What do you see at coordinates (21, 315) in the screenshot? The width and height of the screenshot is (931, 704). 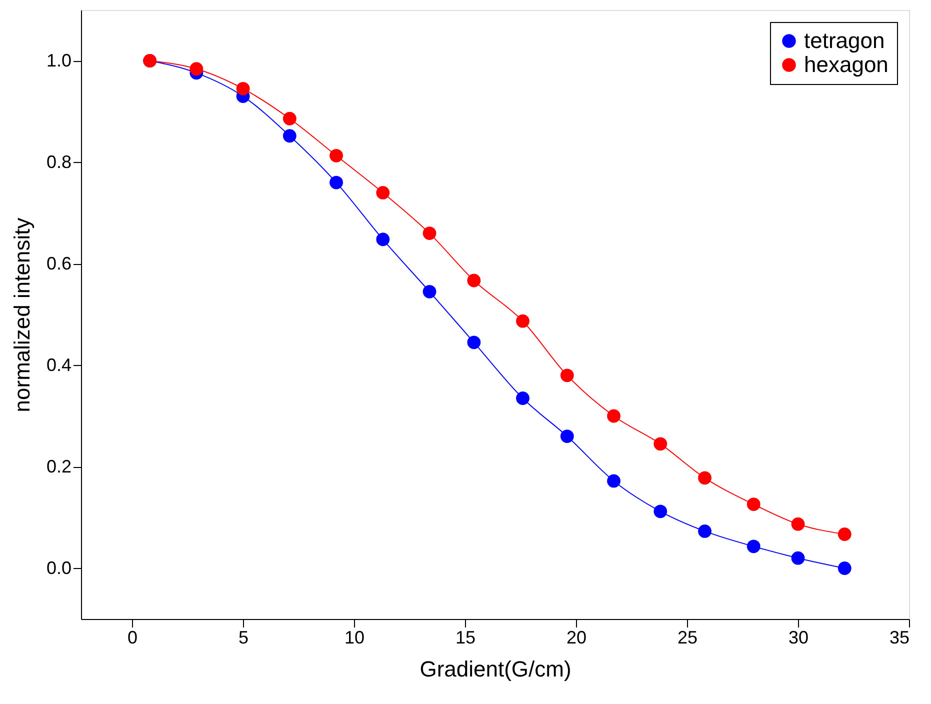 I see `y-axis-title: normalized intensity` at bounding box center [21, 315].